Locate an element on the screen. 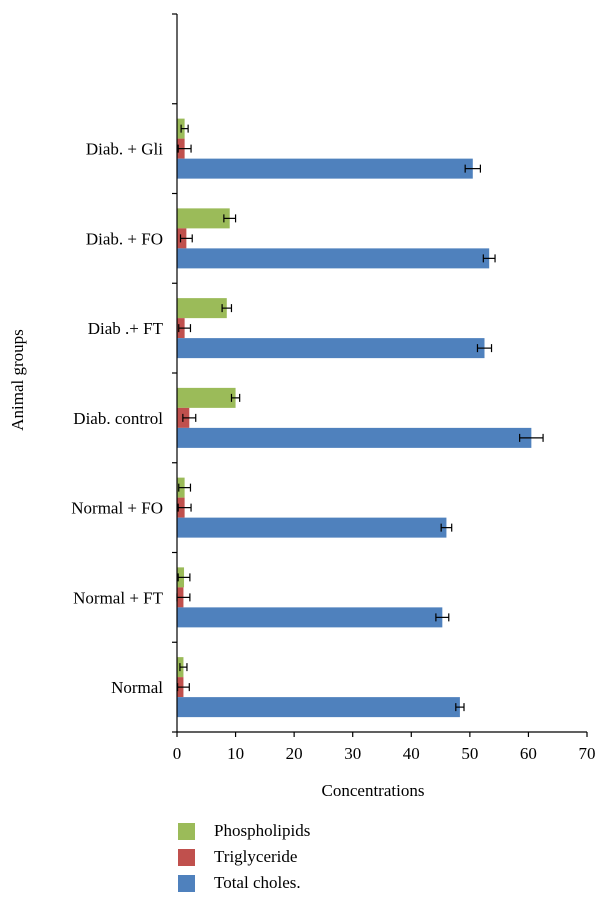  bar-total-choles-diab-gli is located at coordinates (325, 168).